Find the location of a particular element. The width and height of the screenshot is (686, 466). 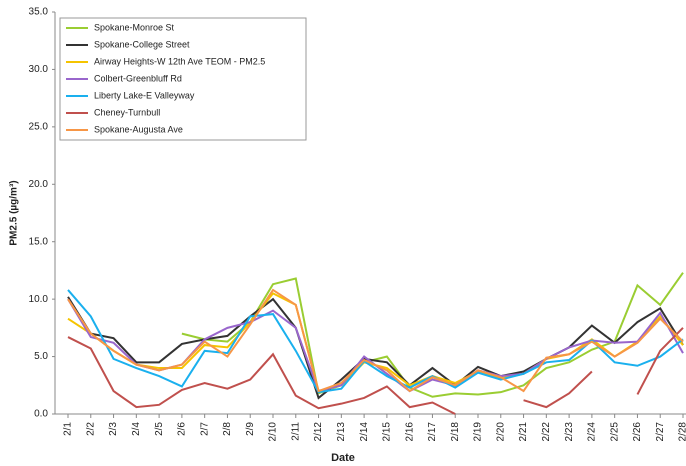

y-tick-label: 0.0 is located at coordinates (41, 414).